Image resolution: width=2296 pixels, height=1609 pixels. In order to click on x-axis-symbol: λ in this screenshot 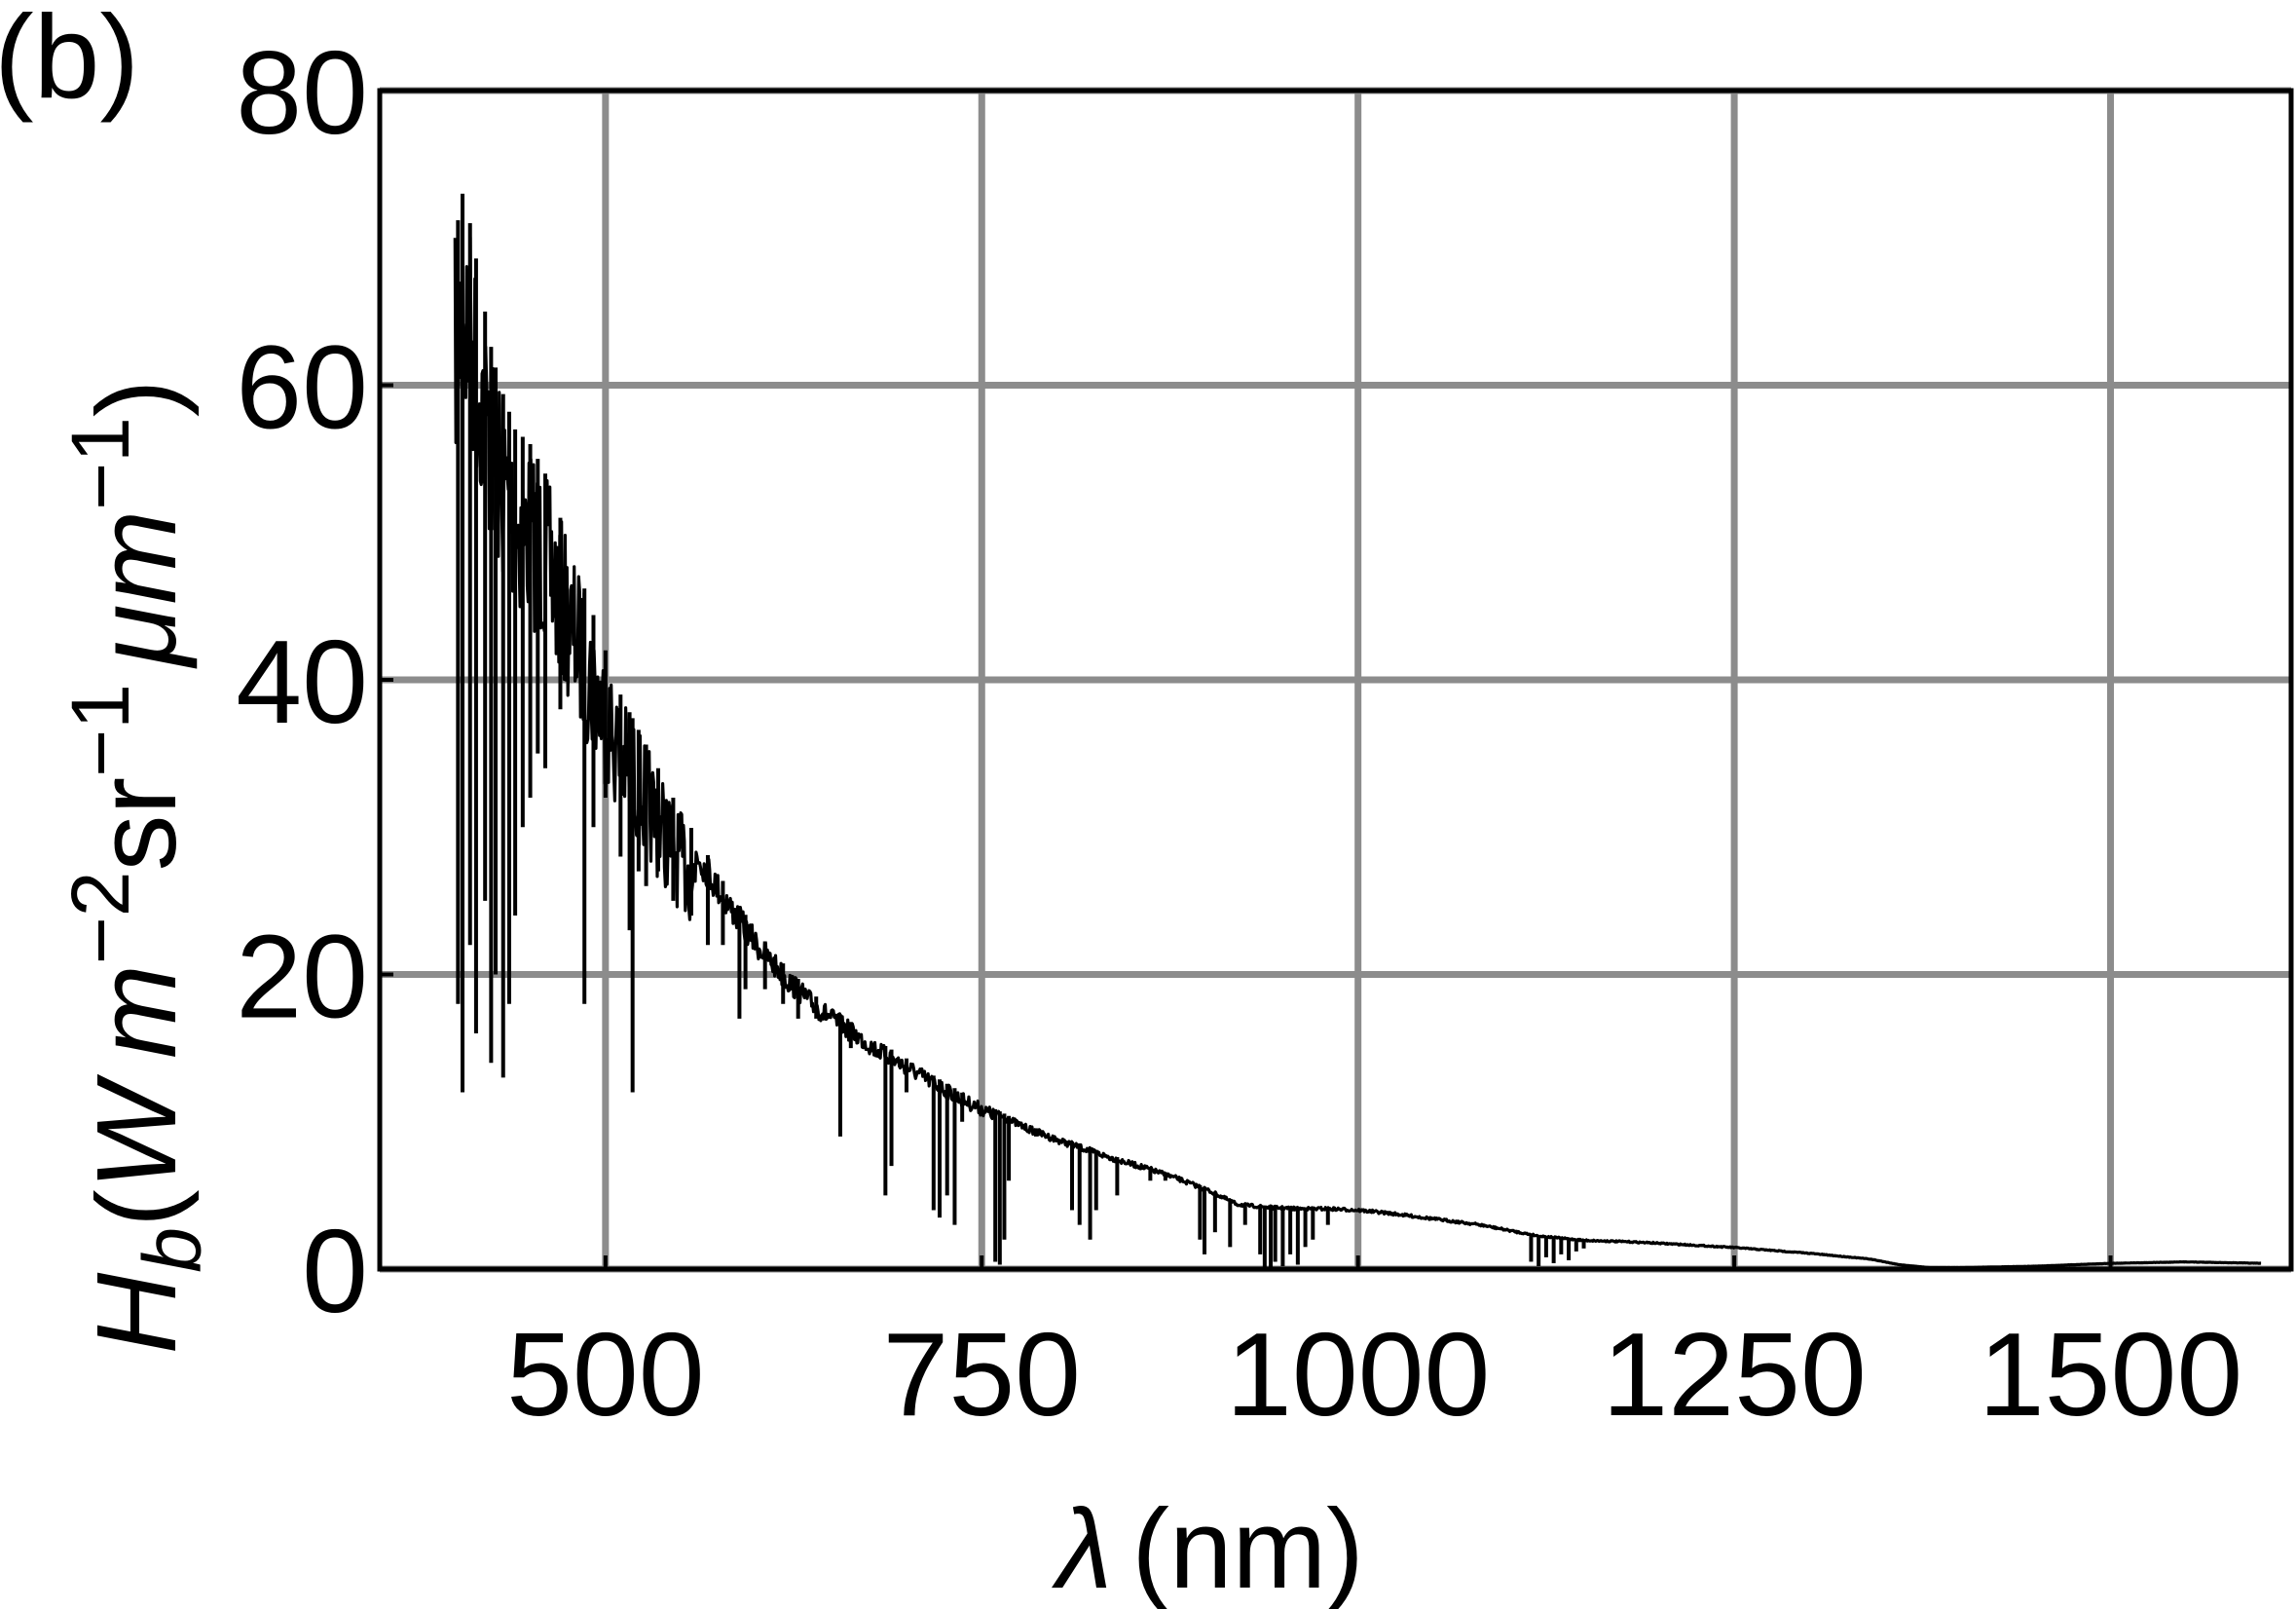, I will do `click(1082, 1547)`.